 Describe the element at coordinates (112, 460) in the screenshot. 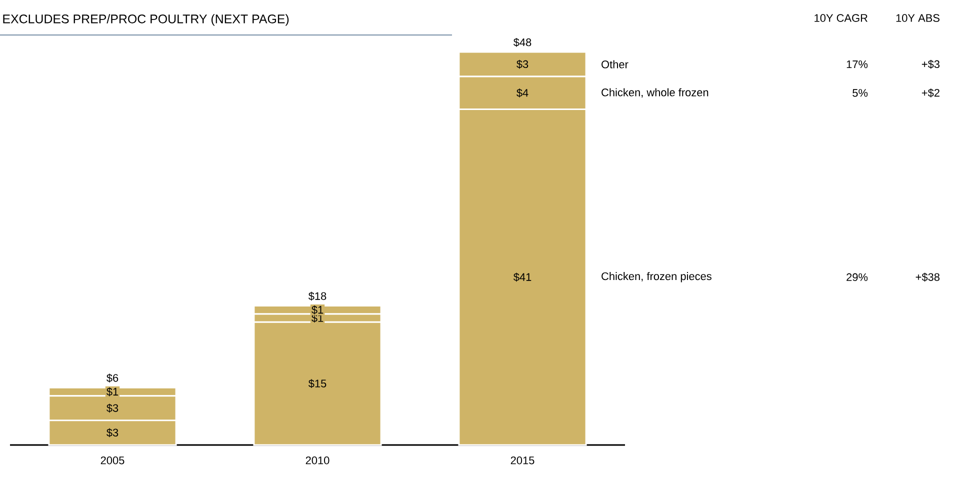

I see `x-tick-label: 2005` at that location.